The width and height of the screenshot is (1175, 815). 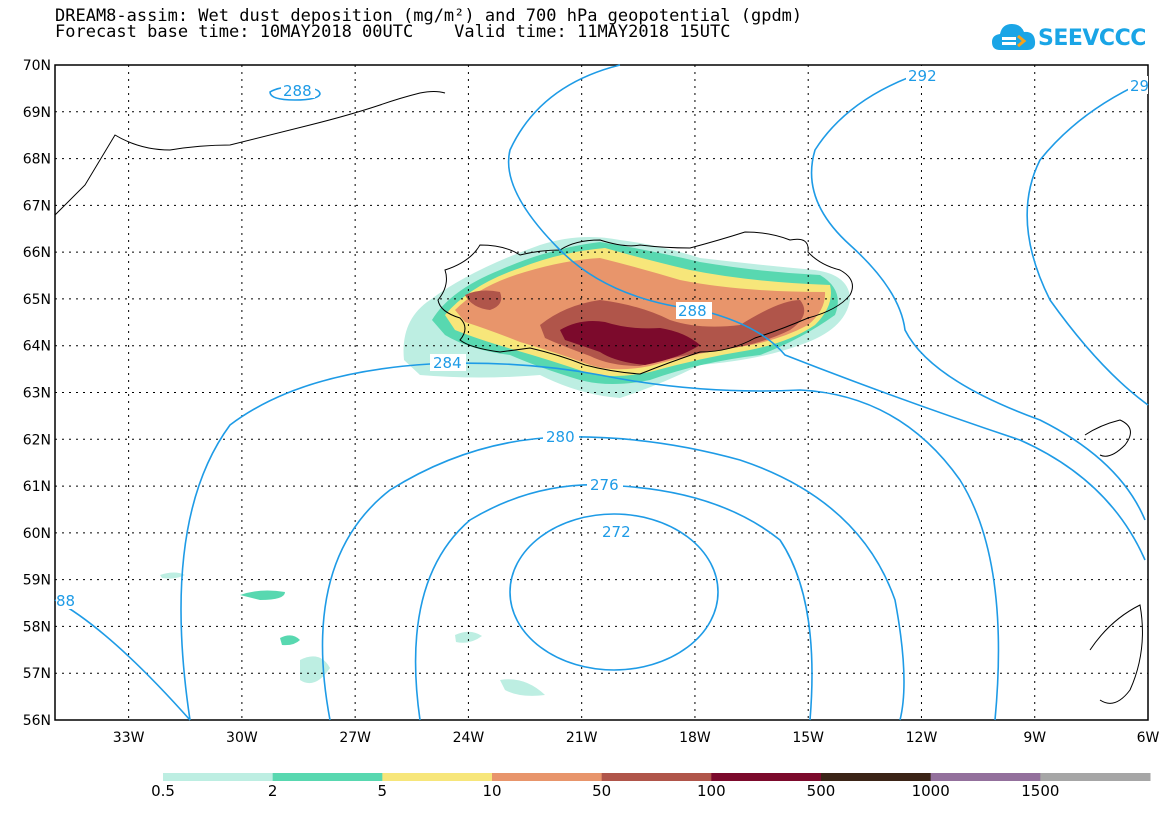 What do you see at coordinates (492, 791) in the screenshot?
I see `colorbar-label: 10` at bounding box center [492, 791].